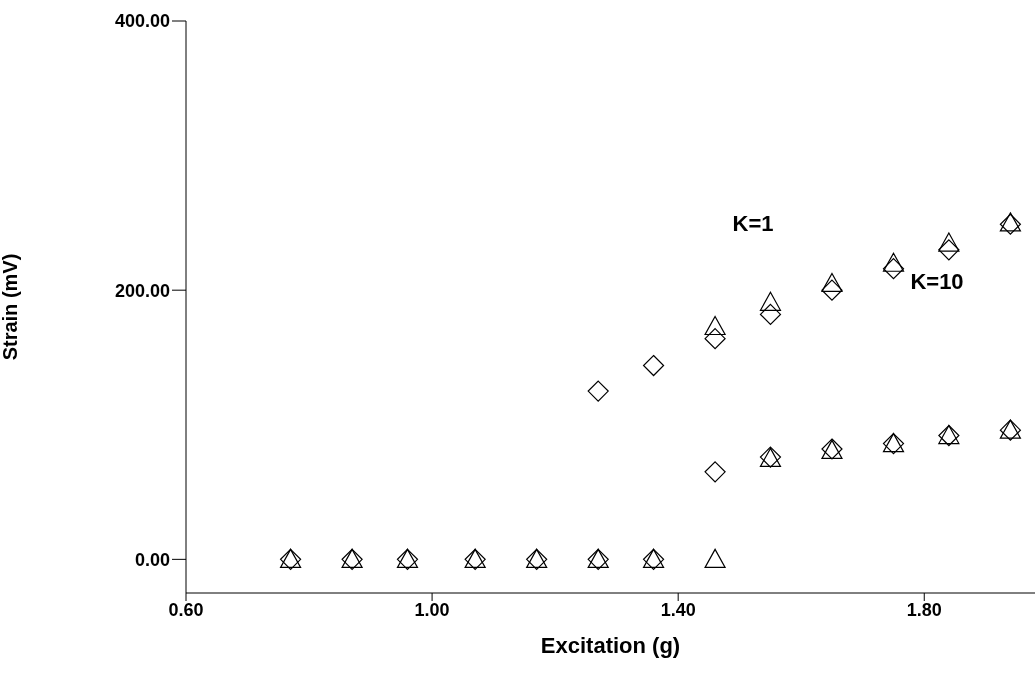 The image size is (1035, 691). I want to click on x-axis-title: Excitation (g), so click(610, 645).